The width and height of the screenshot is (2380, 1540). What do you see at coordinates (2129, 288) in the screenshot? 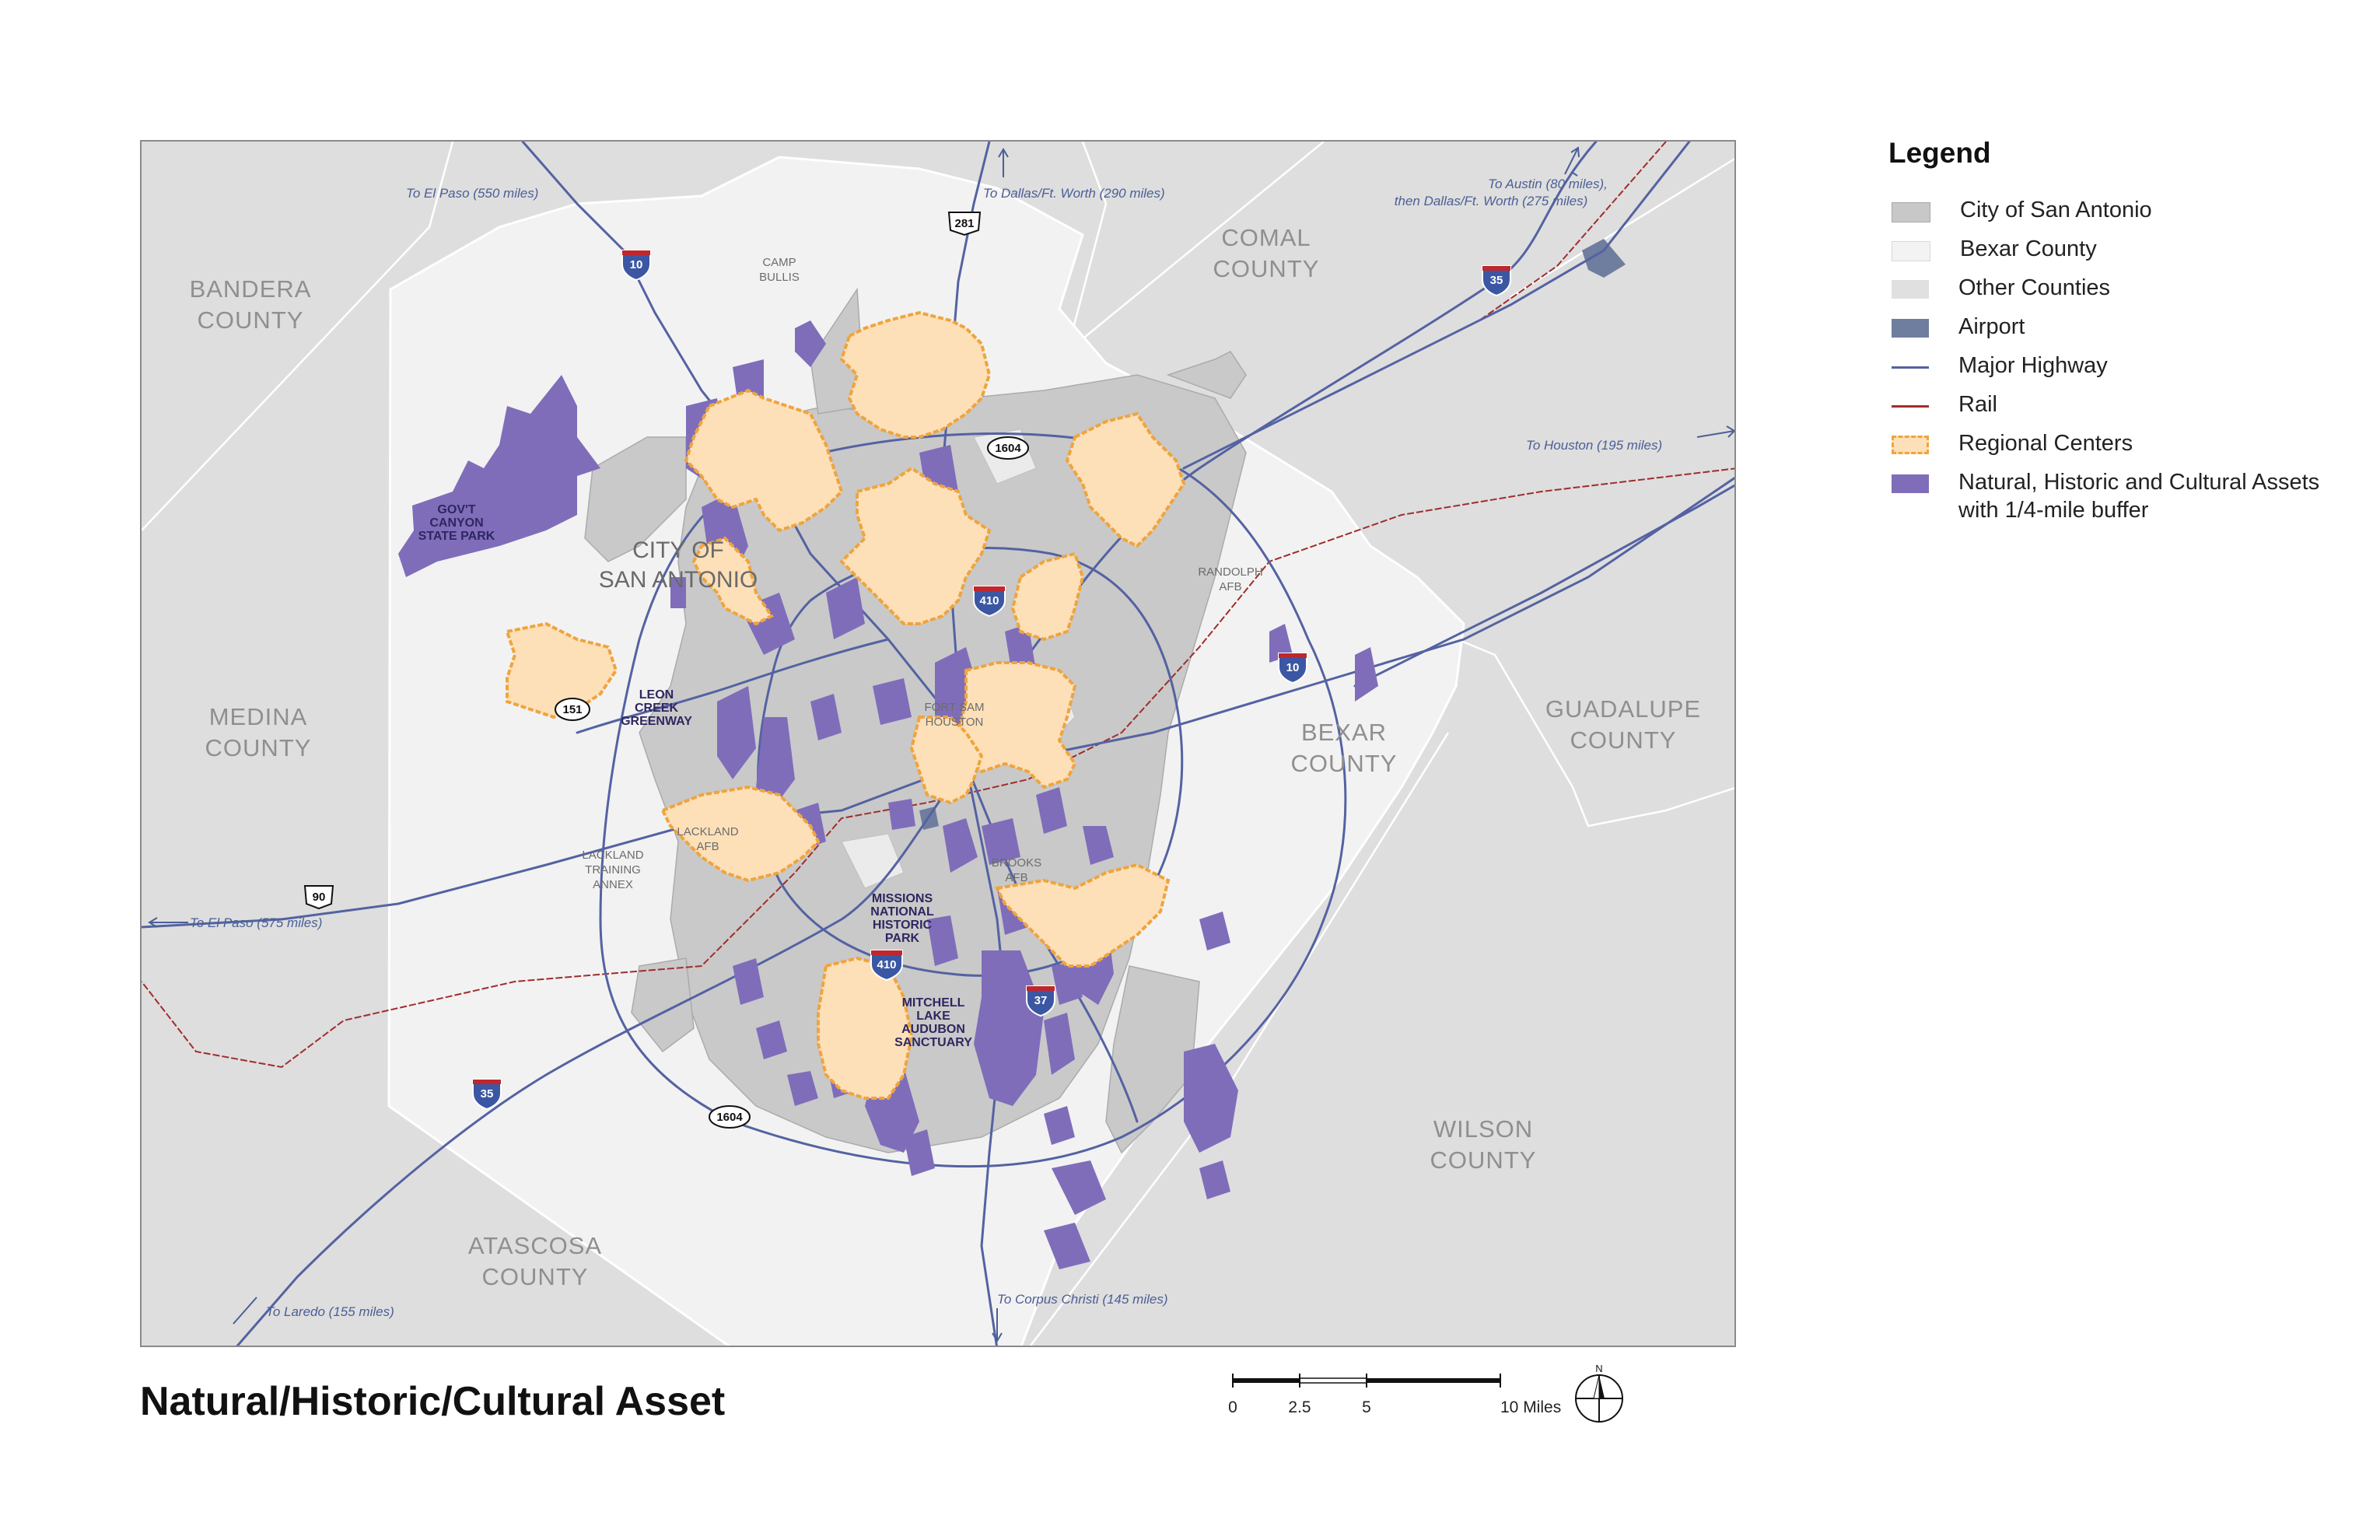
I see `legend-item-other: Other Counties` at bounding box center [2129, 288].